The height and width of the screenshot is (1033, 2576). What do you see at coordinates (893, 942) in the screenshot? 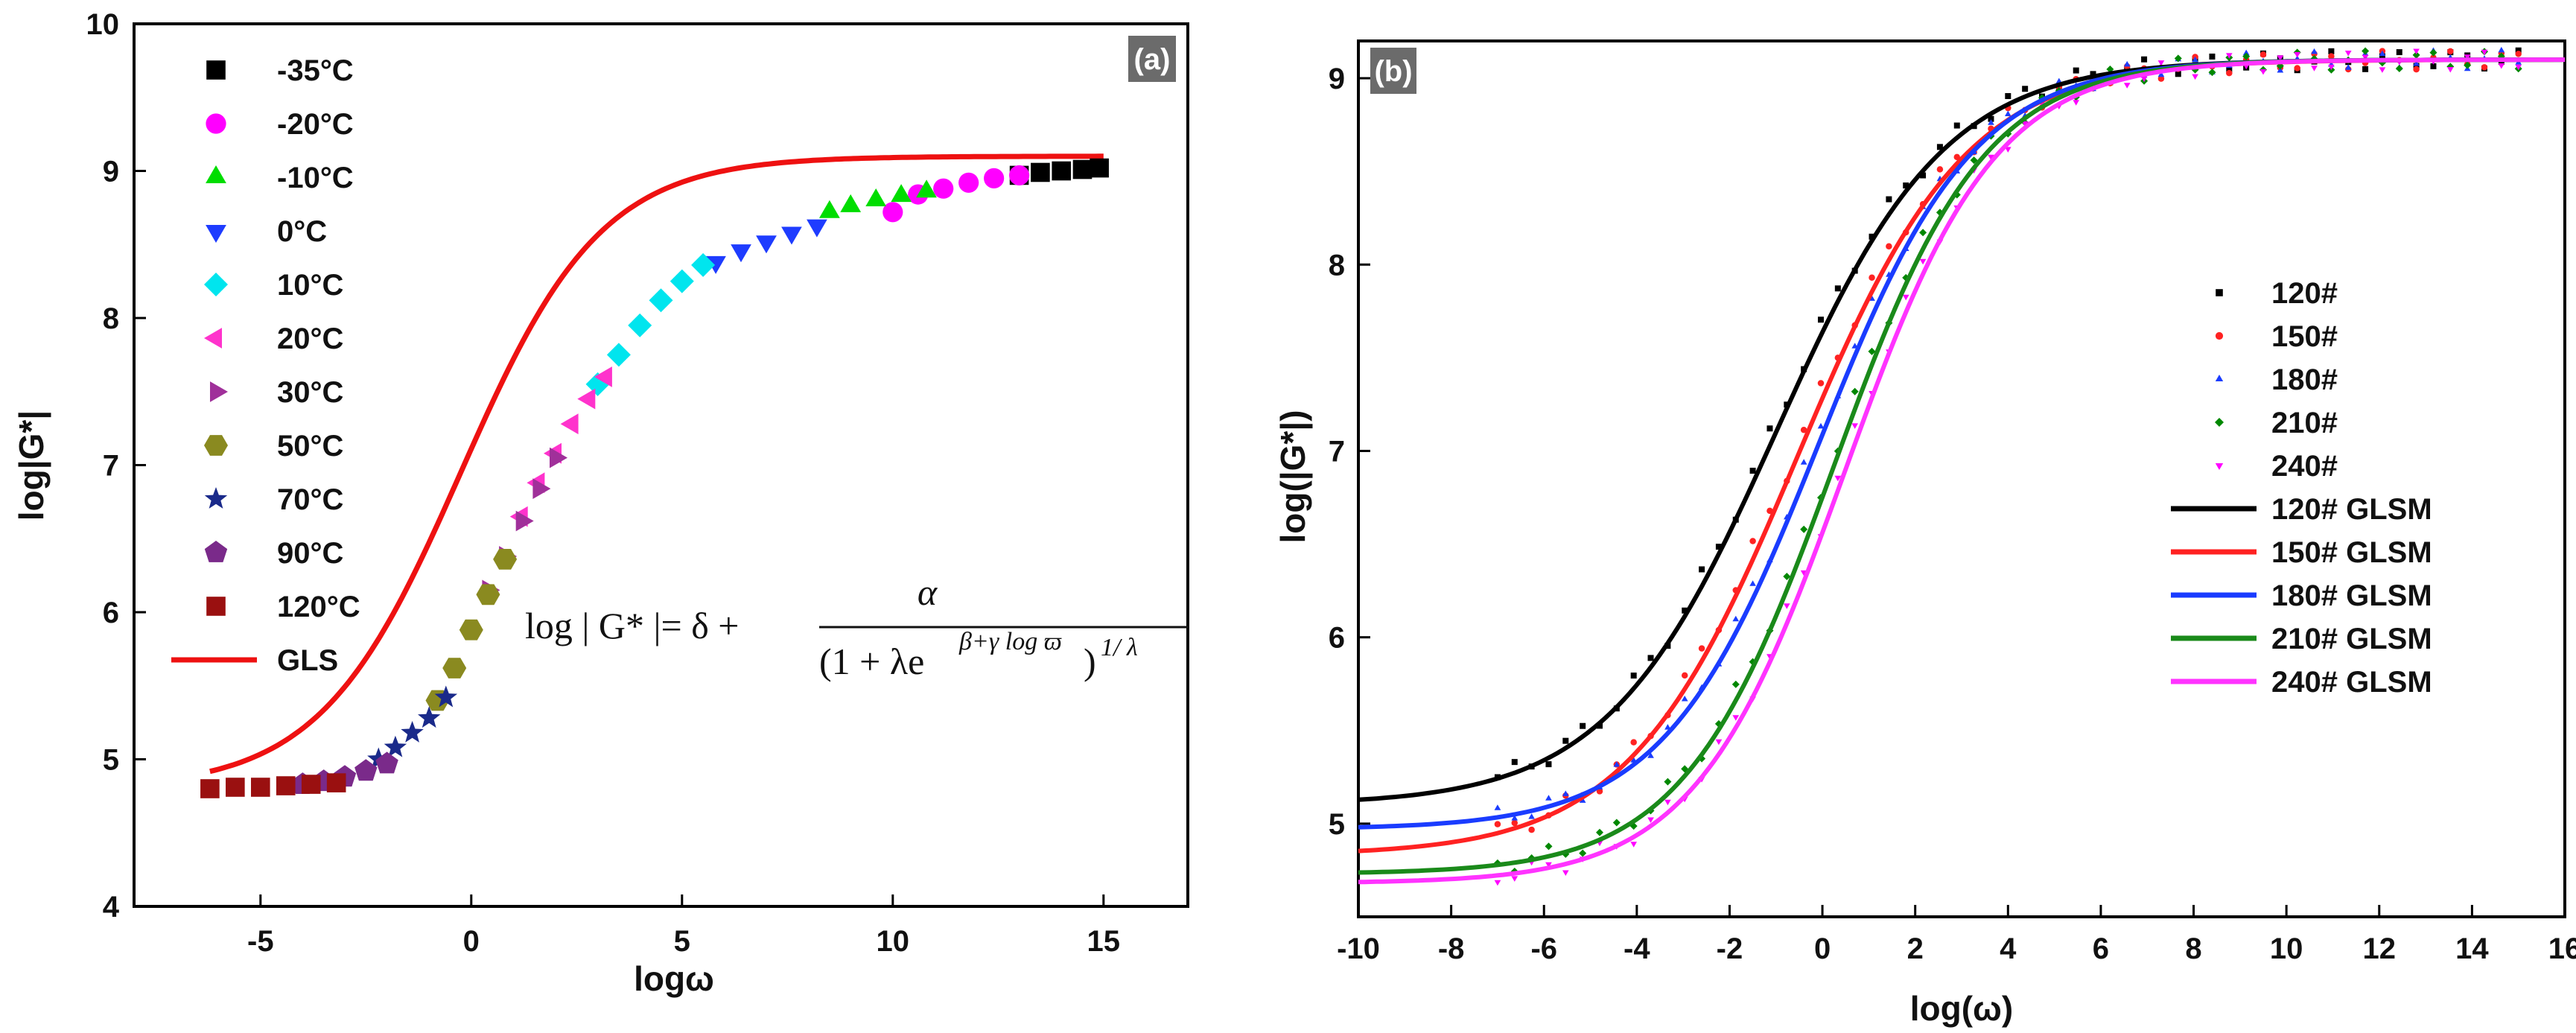
I see `a-x-tick-label-3: 10` at bounding box center [893, 942].